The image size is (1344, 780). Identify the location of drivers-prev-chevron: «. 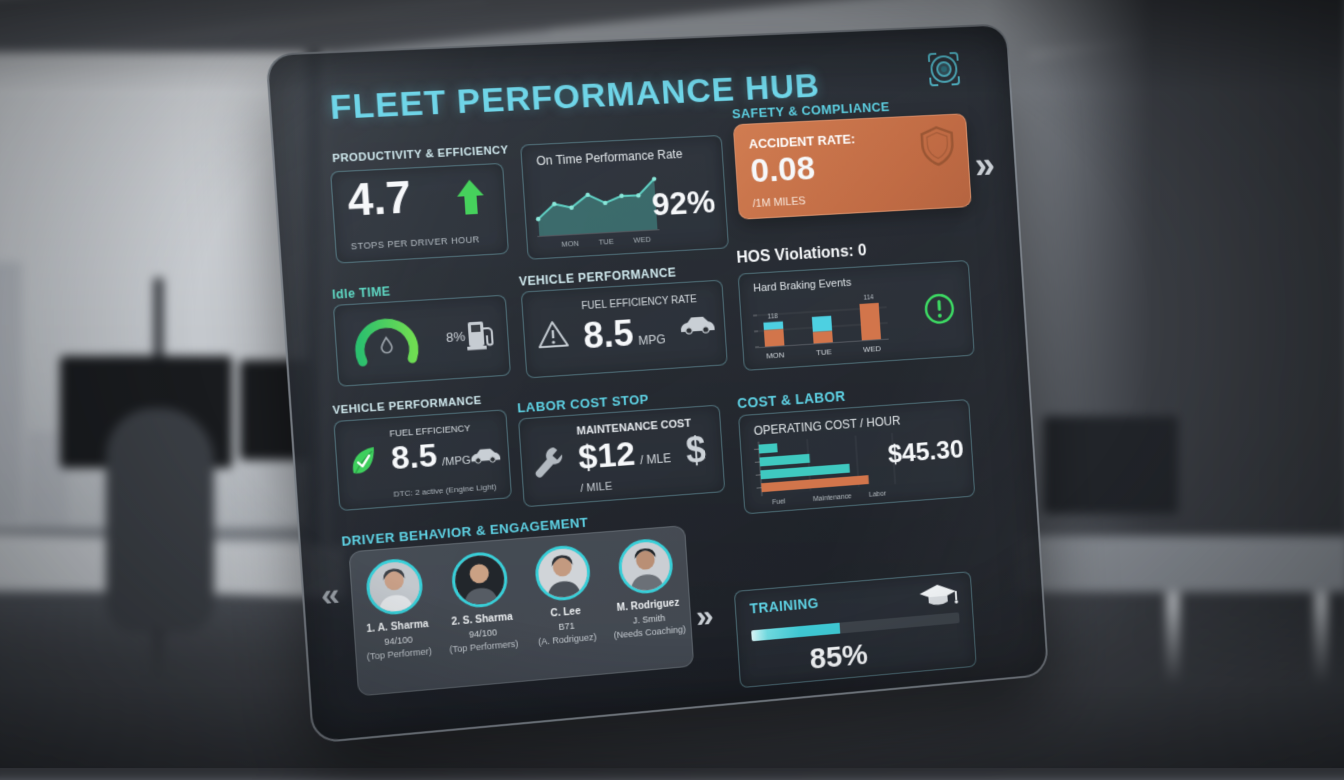
(330, 594).